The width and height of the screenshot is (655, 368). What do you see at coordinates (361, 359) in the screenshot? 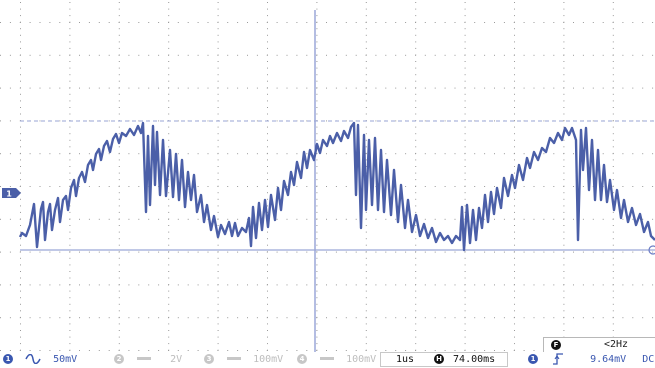
I see `channel-4-scale: 100mV` at bounding box center [361, 359].